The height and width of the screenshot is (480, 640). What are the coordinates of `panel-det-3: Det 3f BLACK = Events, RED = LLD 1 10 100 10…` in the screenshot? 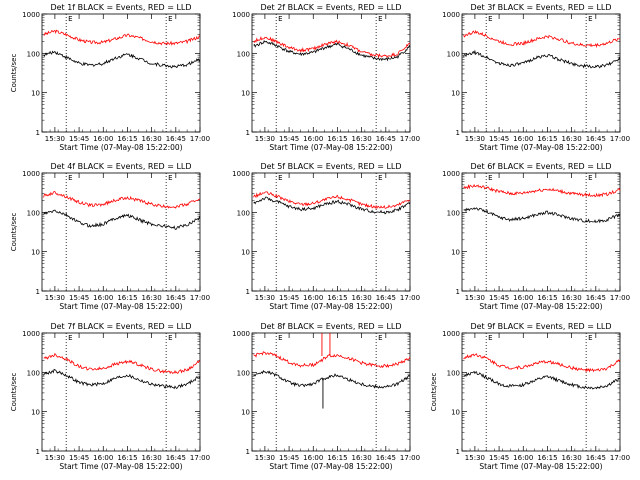 It's located at (536, 77).